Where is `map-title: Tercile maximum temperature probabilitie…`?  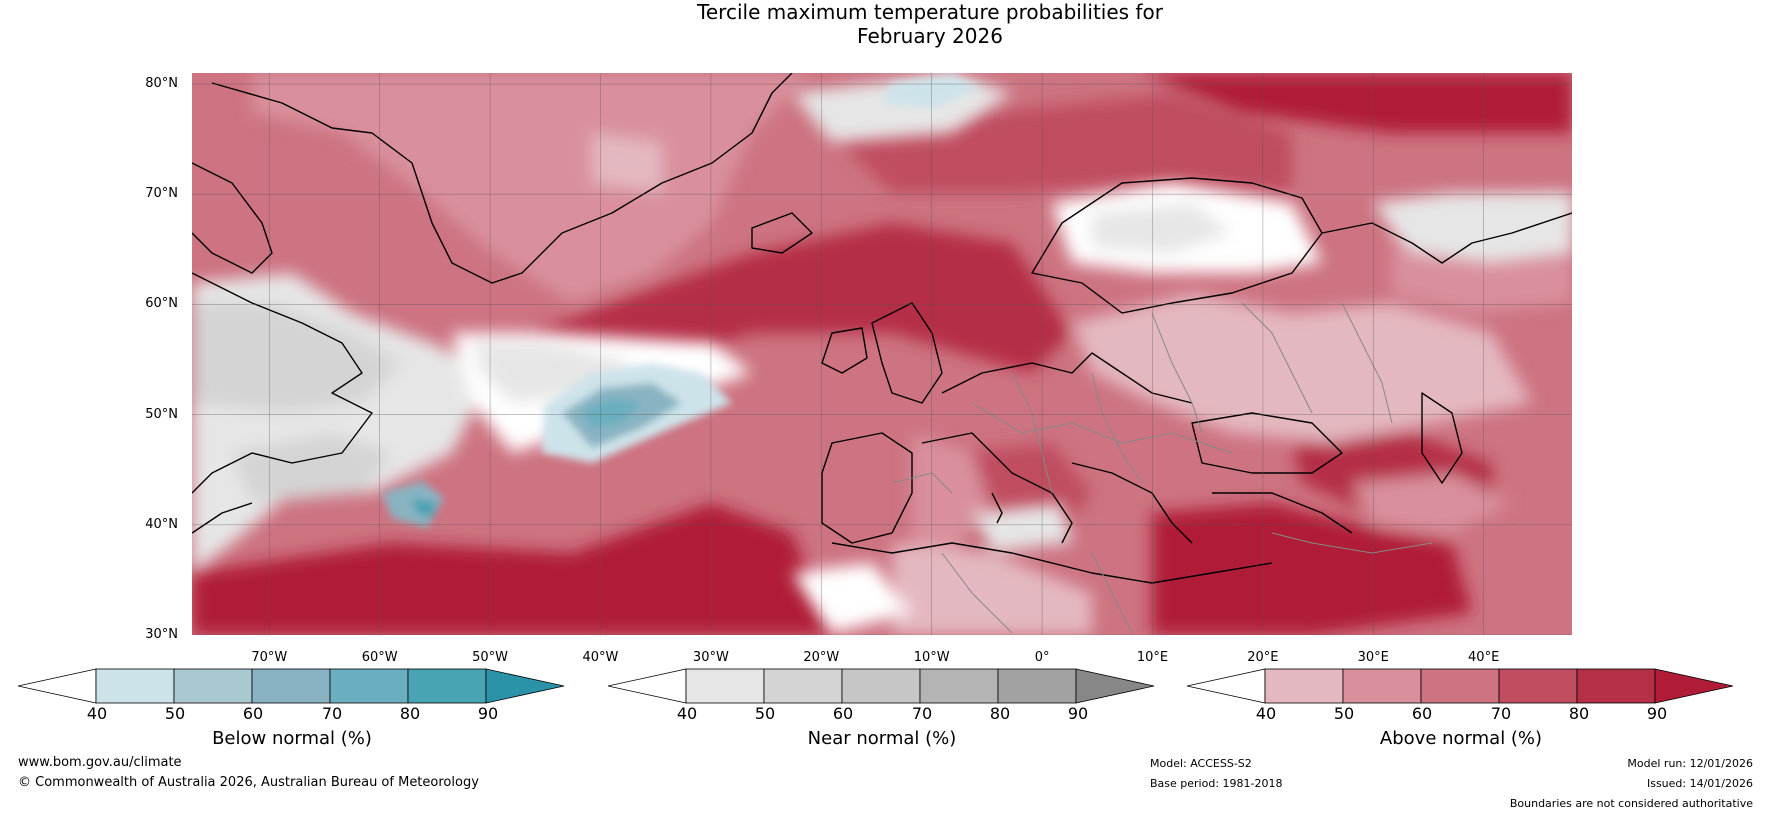
map-title: Tercile maximum temperature probabilitie… is located at coordinates (885, 24).